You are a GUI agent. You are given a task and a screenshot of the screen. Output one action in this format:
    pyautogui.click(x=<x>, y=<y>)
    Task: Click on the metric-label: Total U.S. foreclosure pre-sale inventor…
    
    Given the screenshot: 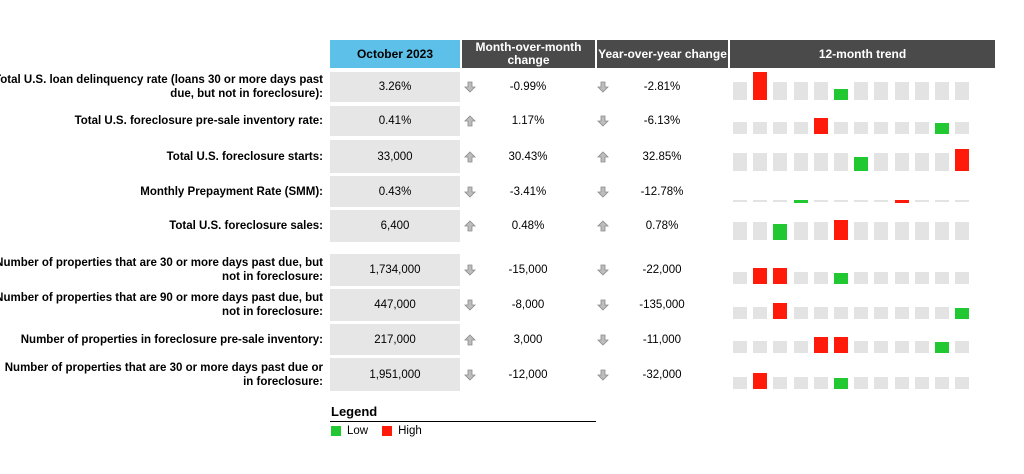 What is the action you would take?
    pyautogui.click(x=198, y=121)
    